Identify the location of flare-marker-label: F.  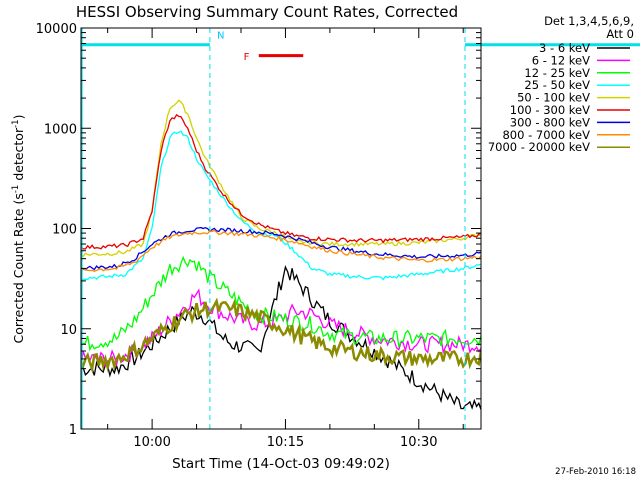
(247, 57).